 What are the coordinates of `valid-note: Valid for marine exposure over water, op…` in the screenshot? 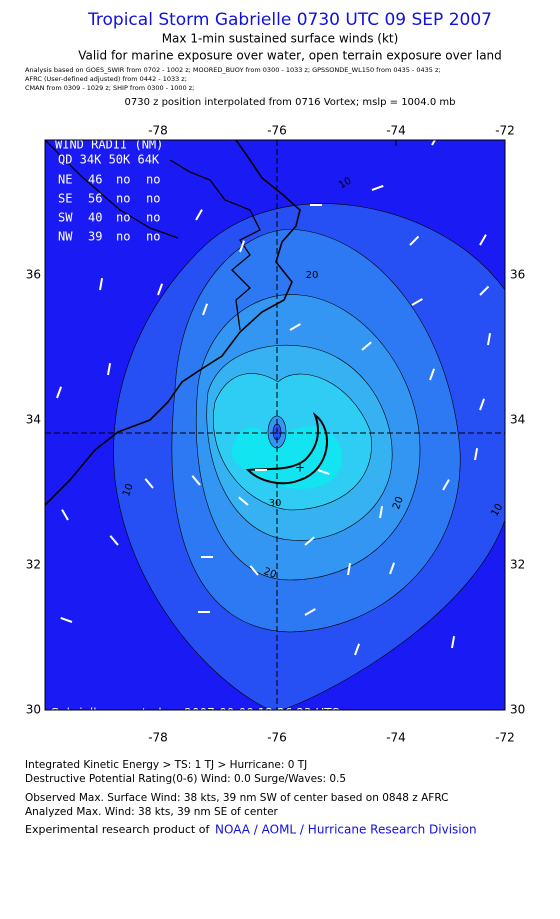 It's located at (290, 56).